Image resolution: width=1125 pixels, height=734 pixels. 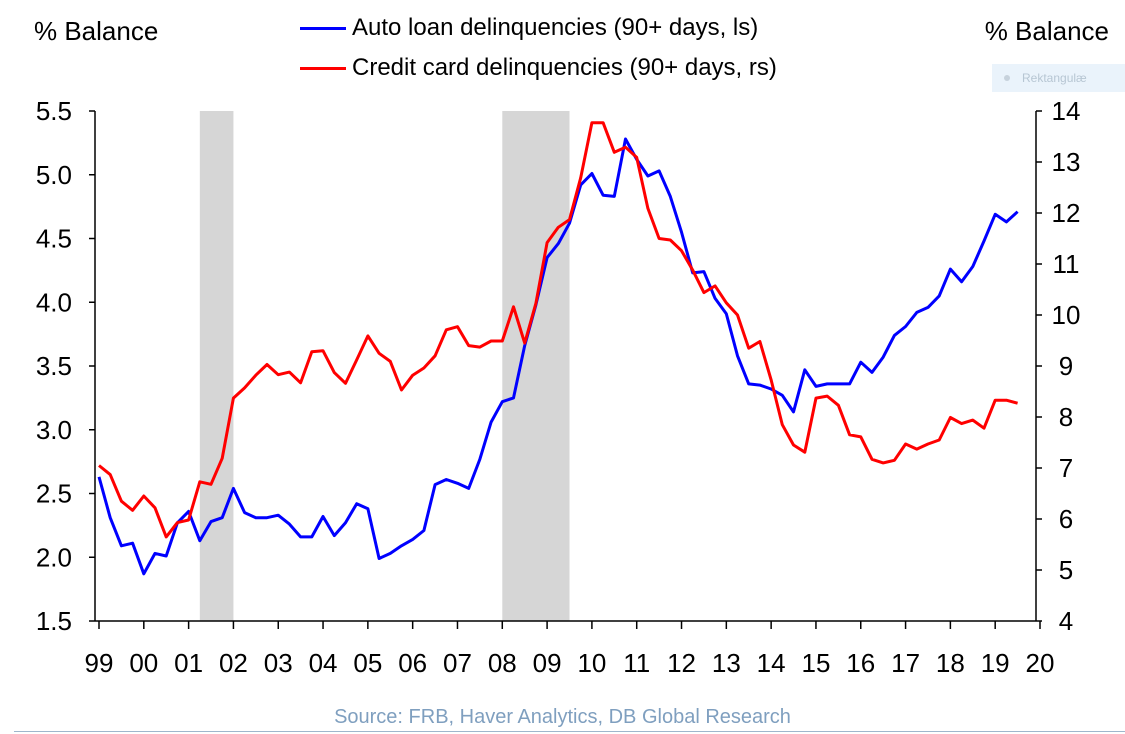 What do you see at coordinates (1066, 264) in the screenshot?
I see `right-tick-label: 11` at bounding box center [1066, 264].